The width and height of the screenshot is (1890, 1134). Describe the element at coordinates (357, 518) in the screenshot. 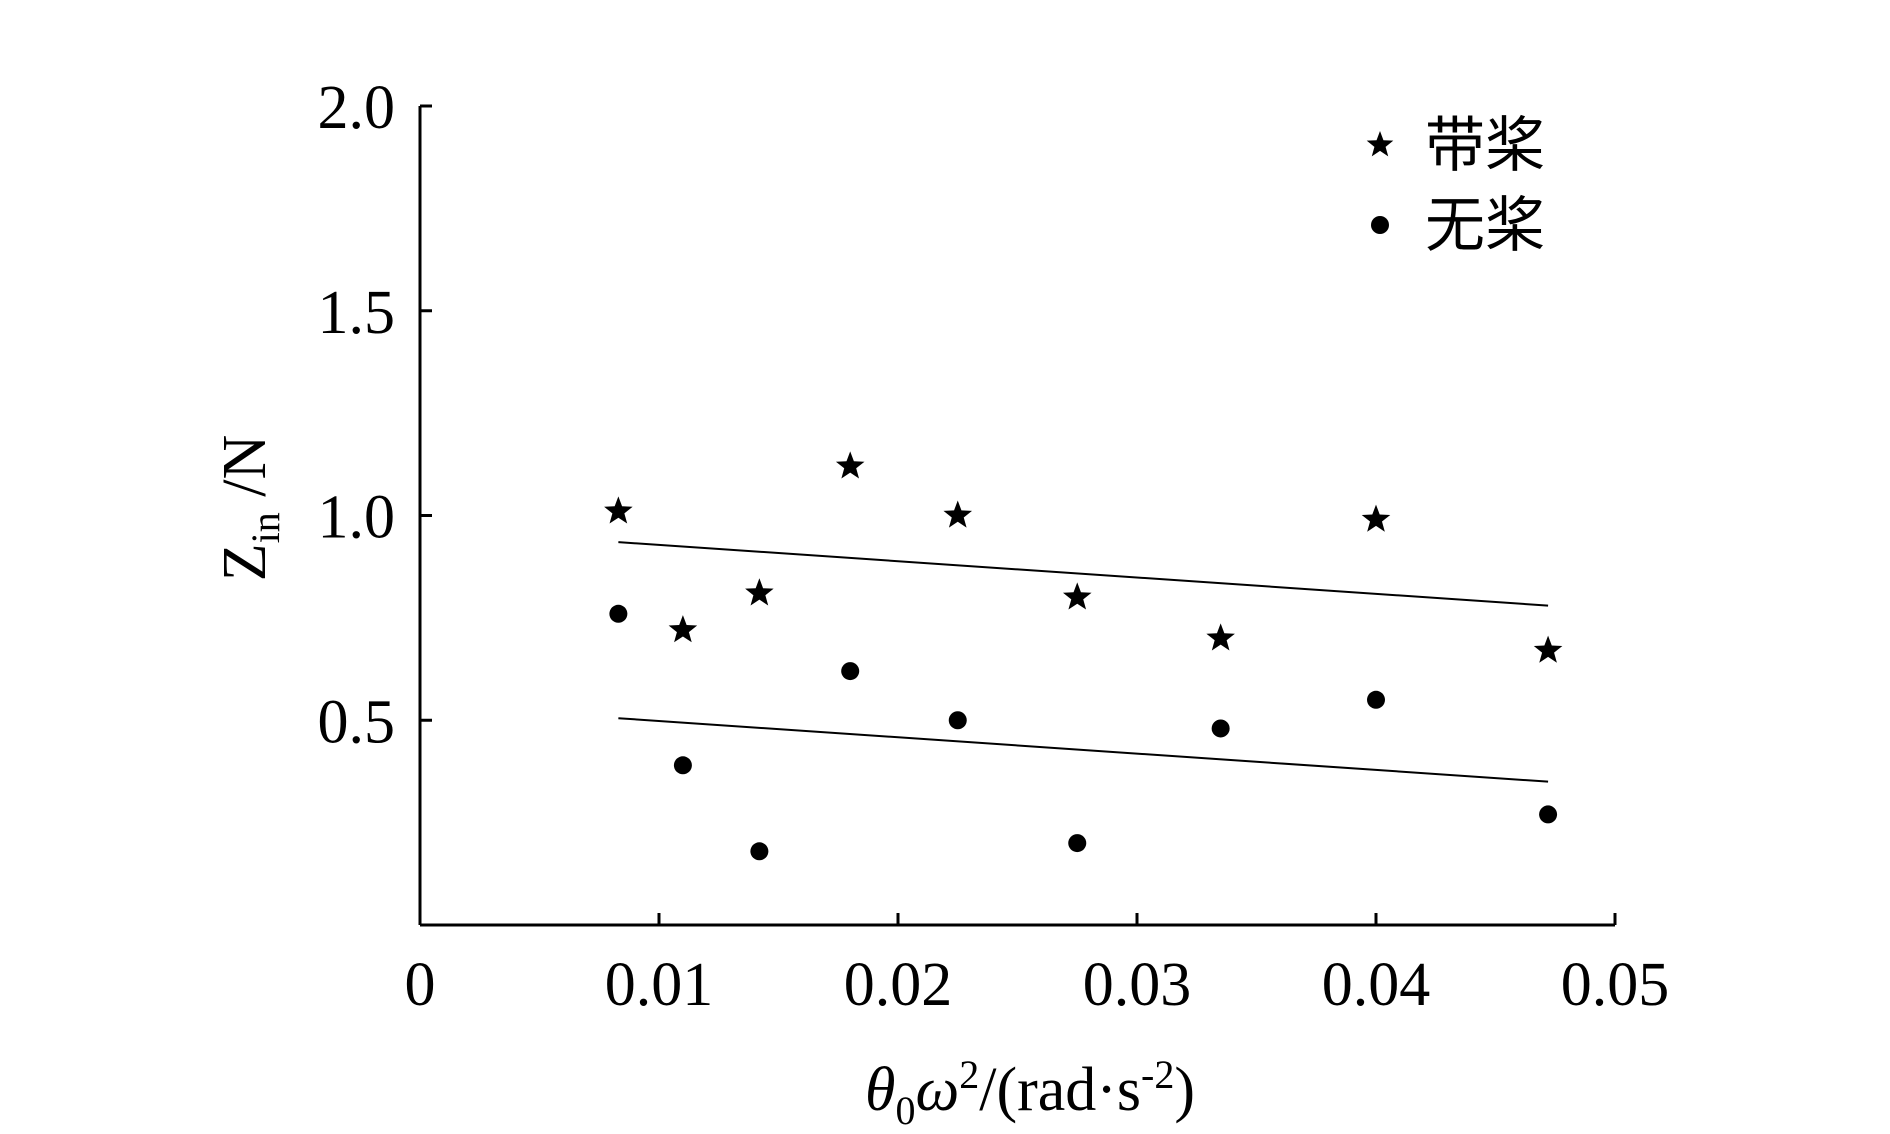

I see `y-tick-label: 1.0` at that location.